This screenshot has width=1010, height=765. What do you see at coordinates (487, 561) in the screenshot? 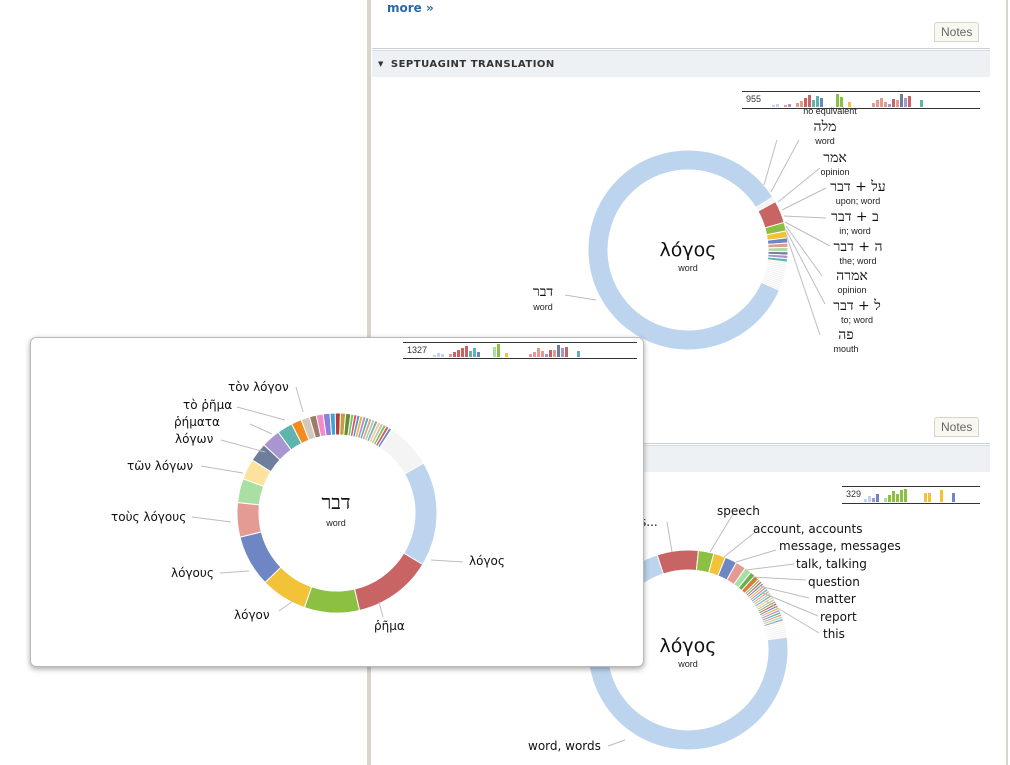
I see `label-logos: λόγος` at bounding box center [487, 561].